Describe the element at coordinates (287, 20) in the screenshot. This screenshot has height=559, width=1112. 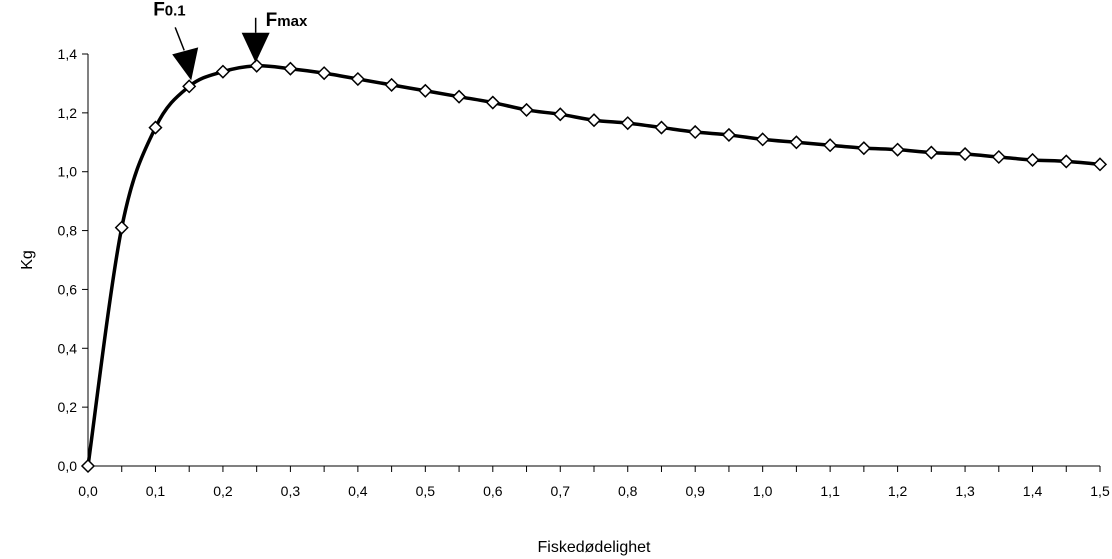
I see `fmax-label: Fmax` at that location.